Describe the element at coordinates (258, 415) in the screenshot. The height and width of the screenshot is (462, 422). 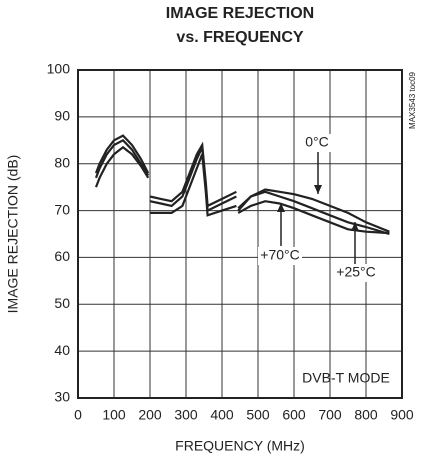
I see `x-tick-label: 500` at that location.